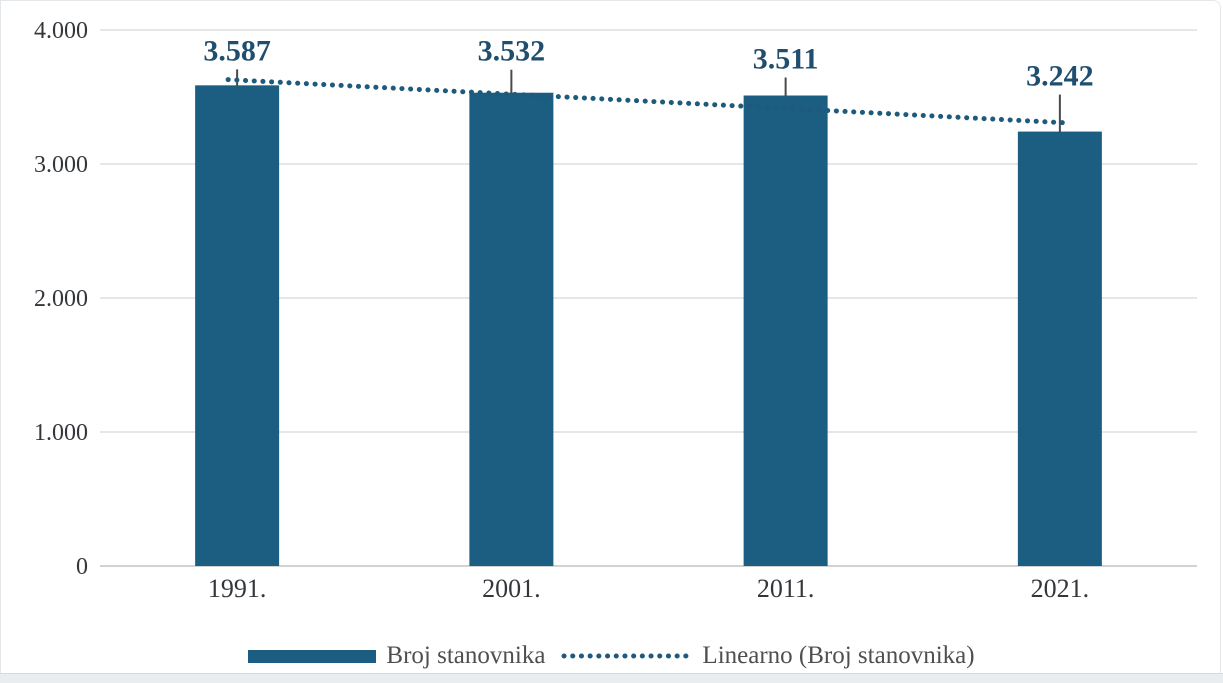 Image resolution: width=1223 pixels, height=683 pixels. Describe the element at coordinates (312, 656) in the screenshot. I see `bar-series-swatch` at that location.